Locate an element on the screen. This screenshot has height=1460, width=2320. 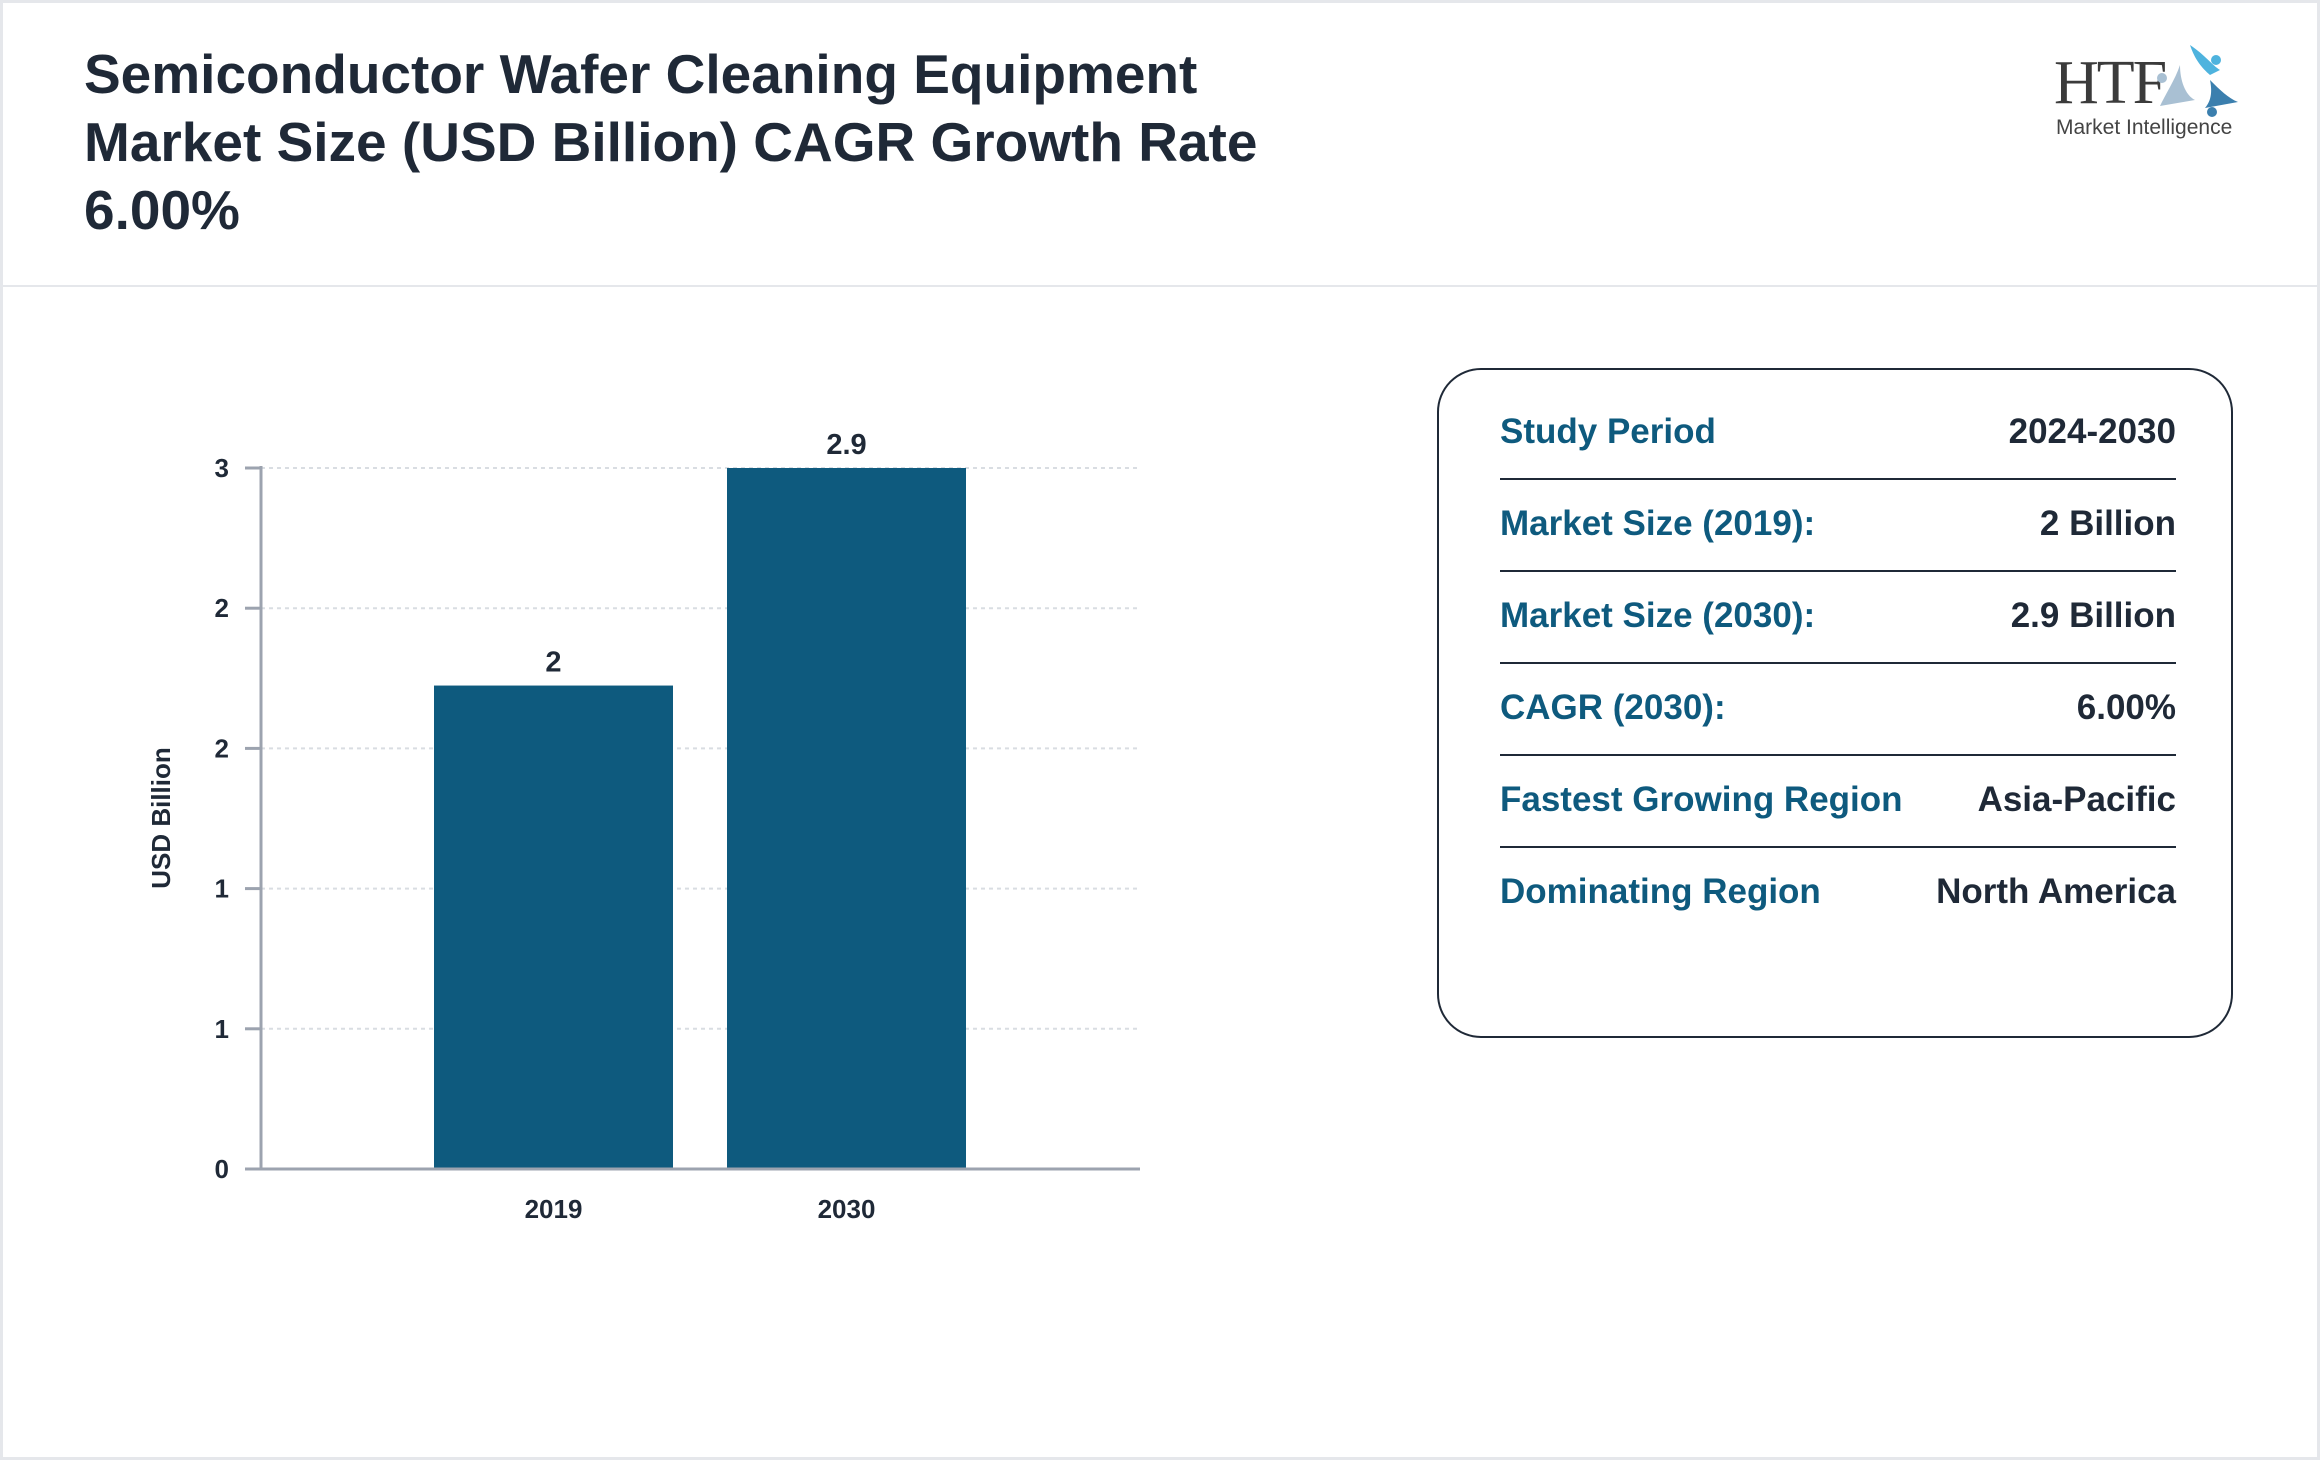
info-label: Fastest Growing Region is located at coordinates (1701, 799).